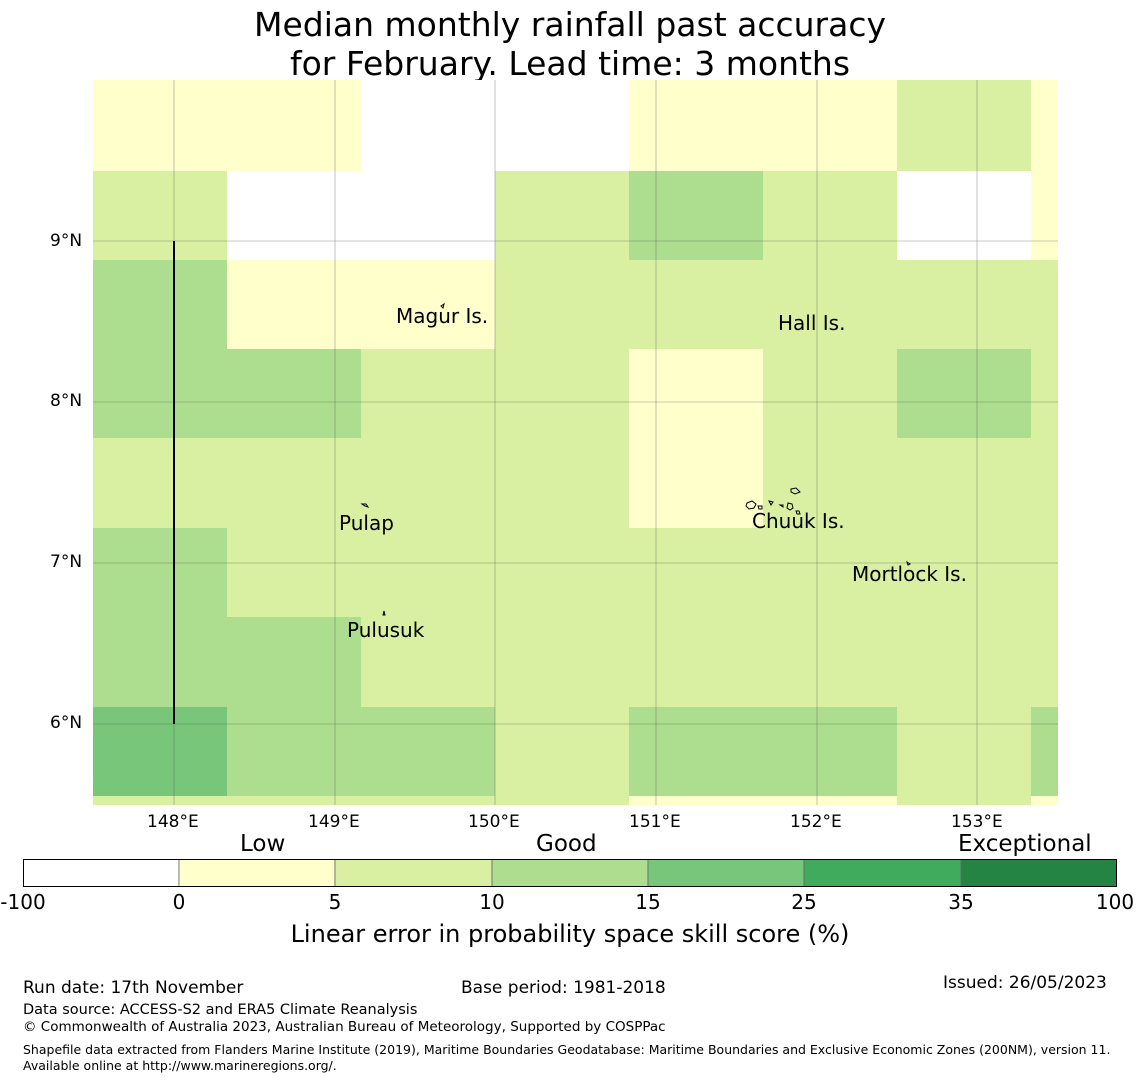  What do you see at coordinates (570, 63) in the screenshot?
I see `map-title-line-2: for February. Lead time: 3 months` at bounding box center [570, 63].